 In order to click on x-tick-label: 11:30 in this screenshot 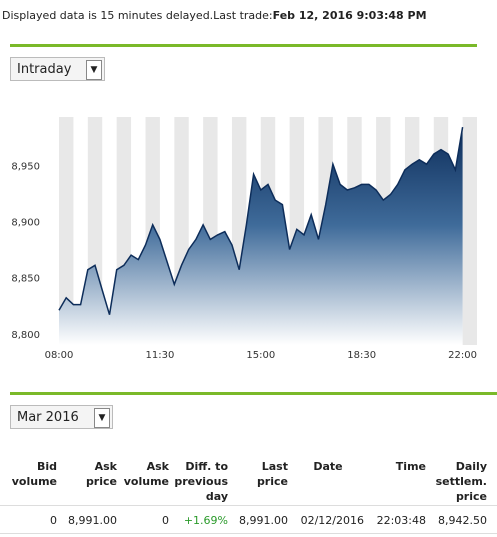, I will do `click(159, 355)`.